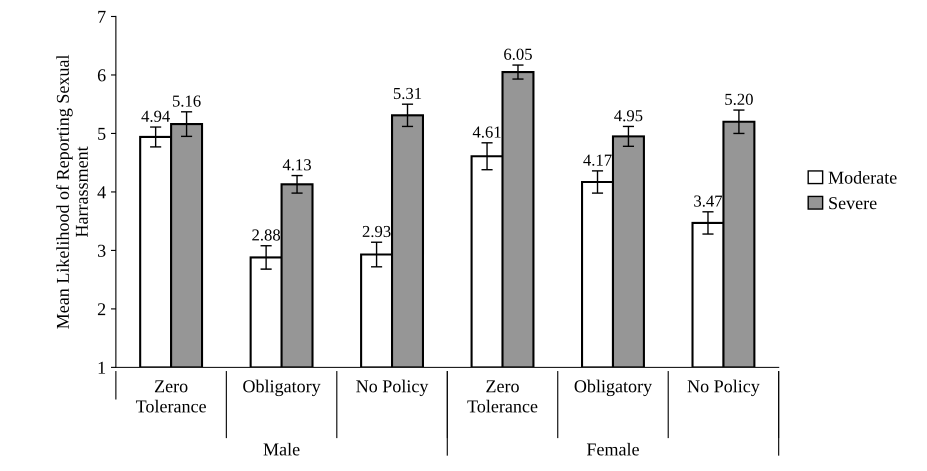  What do you see at coordinates (376, 232) in the screenshot?
I see `data-label: 2.93` at bounding box center [376, 232].